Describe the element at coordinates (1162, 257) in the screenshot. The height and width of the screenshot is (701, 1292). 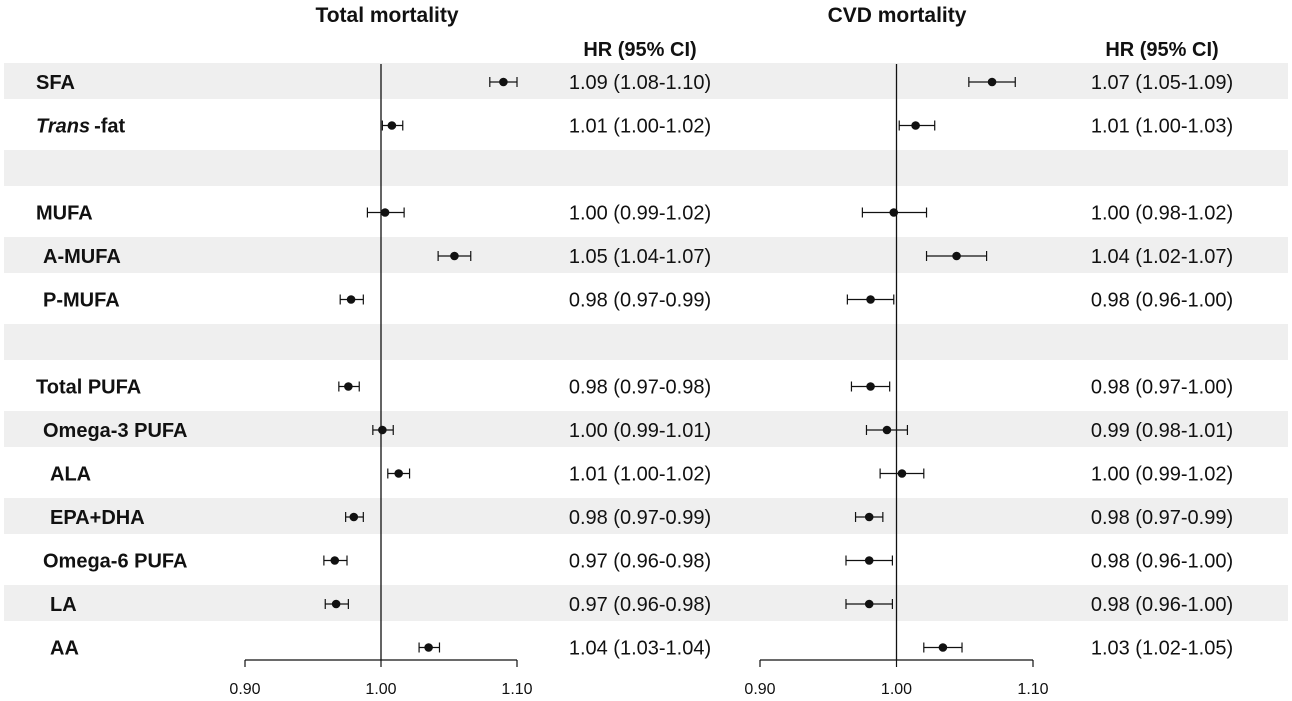
I see `hr-value-label: 1.04 (1.02-1.07)` at that location.